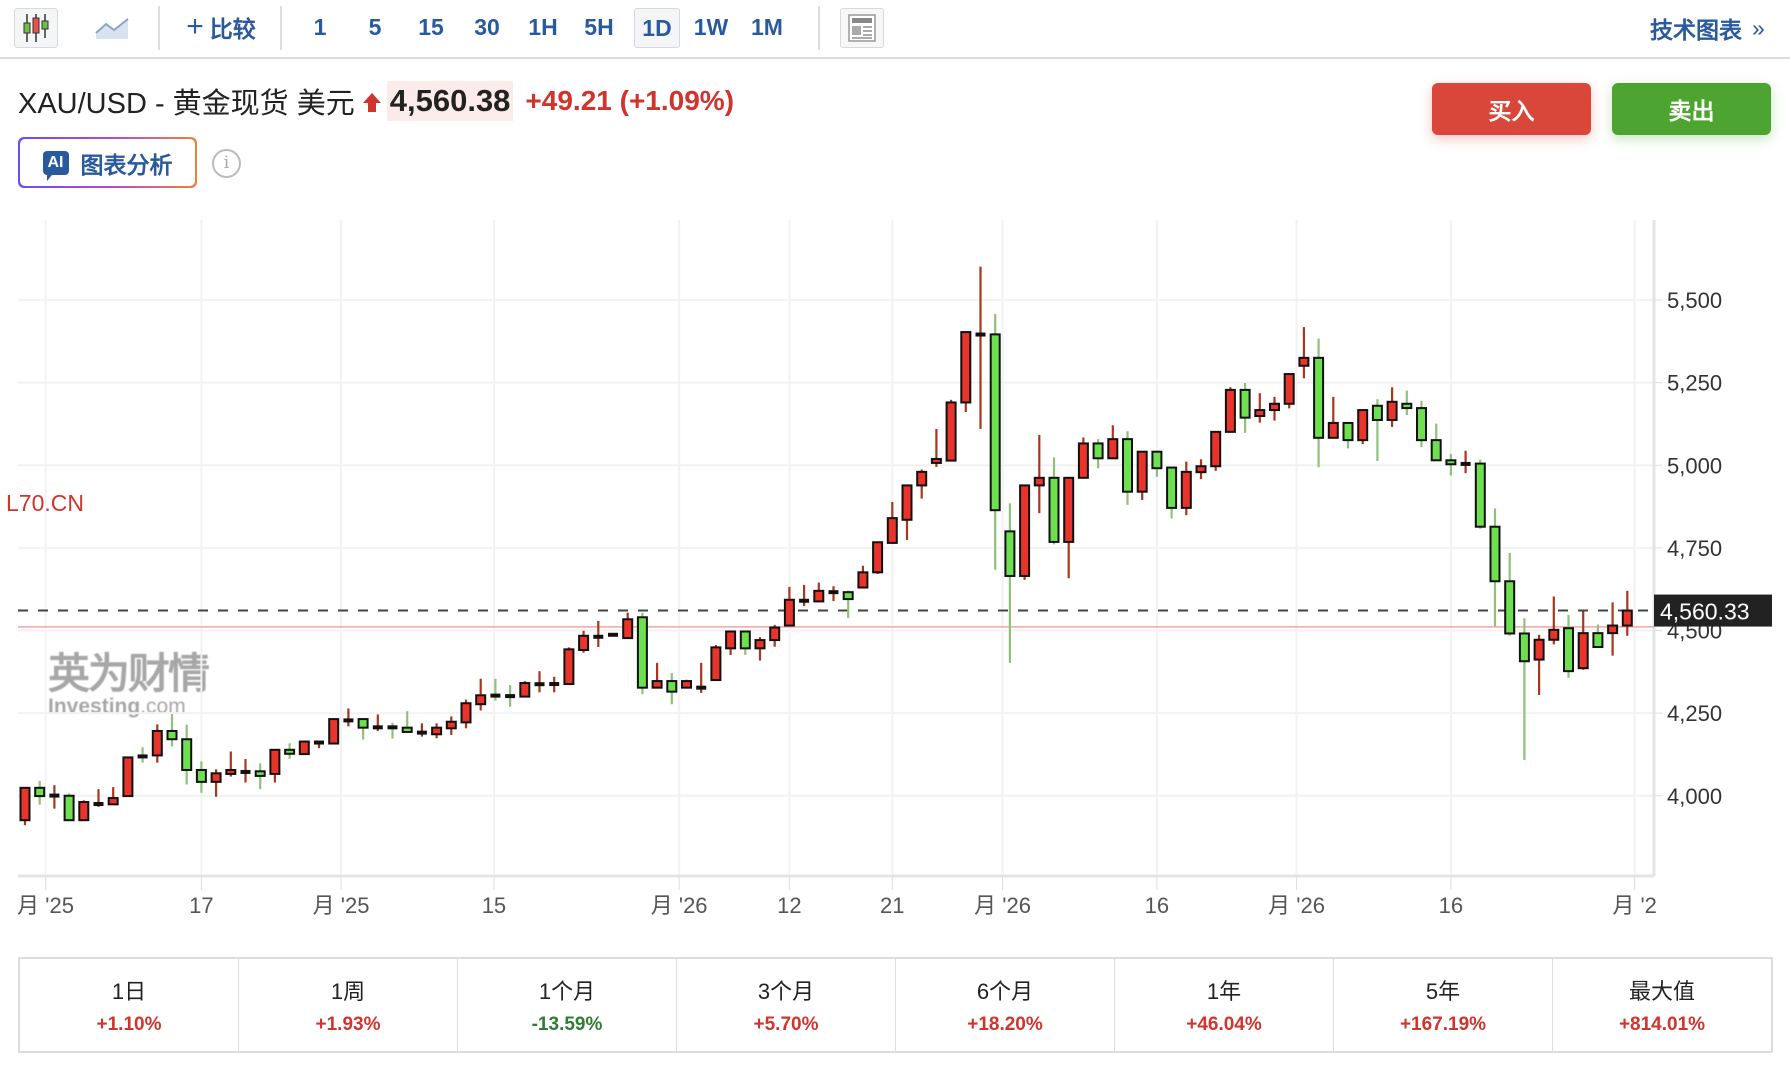 This screenshot has height=1070, width=1790. Describe the element at coordinates (786, 991) in the screenshot. I see `performance-period: 3个月` at that location.